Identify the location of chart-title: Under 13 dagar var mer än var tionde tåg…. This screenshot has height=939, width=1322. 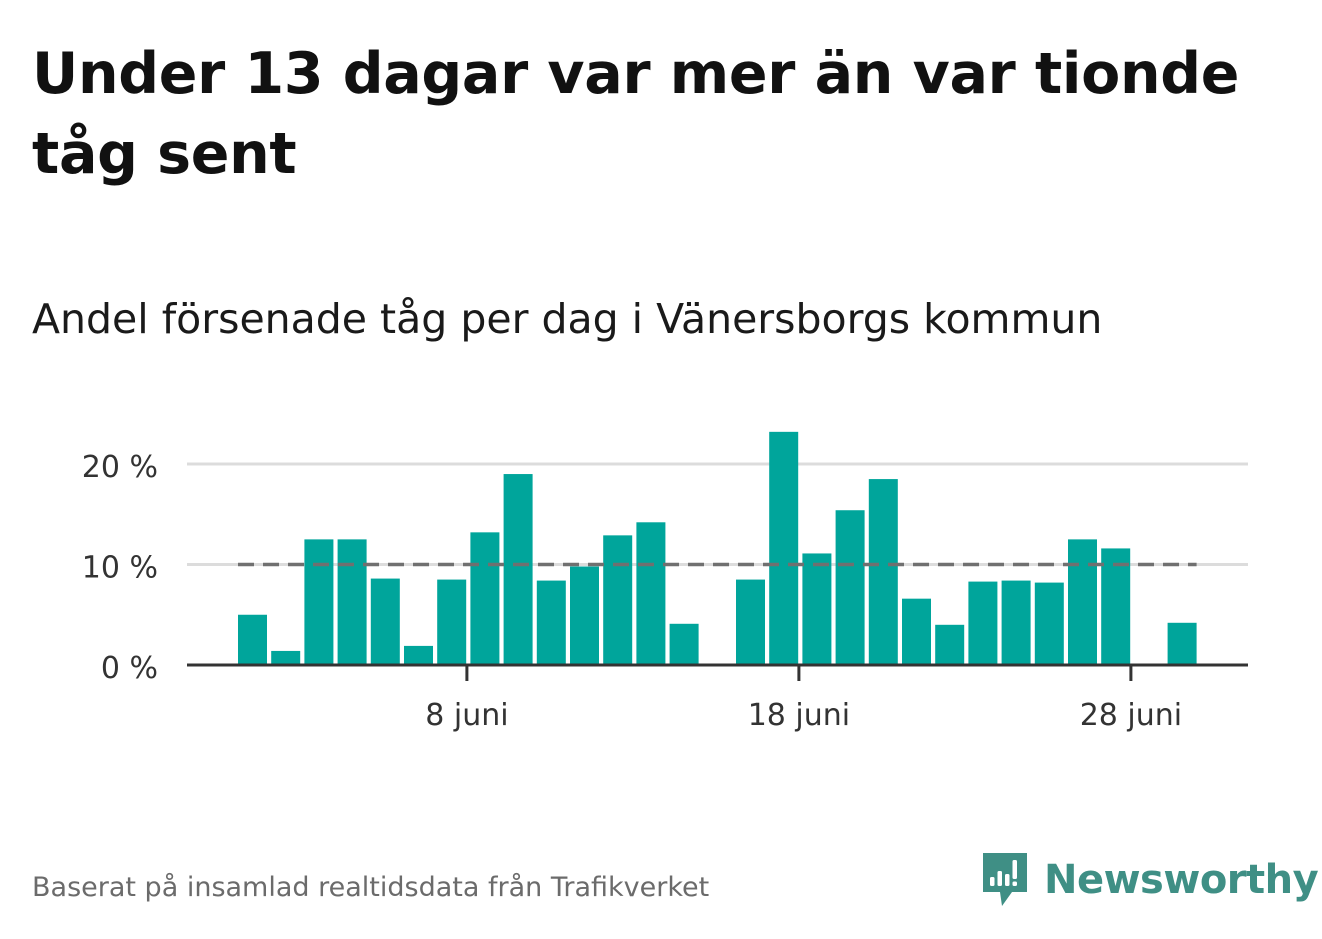
(636, 114).